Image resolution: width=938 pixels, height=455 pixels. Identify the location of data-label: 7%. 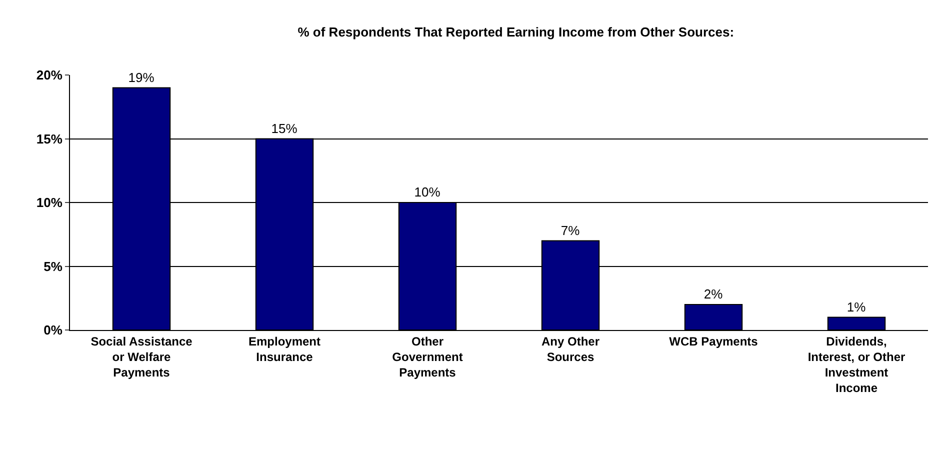
(570, 230).